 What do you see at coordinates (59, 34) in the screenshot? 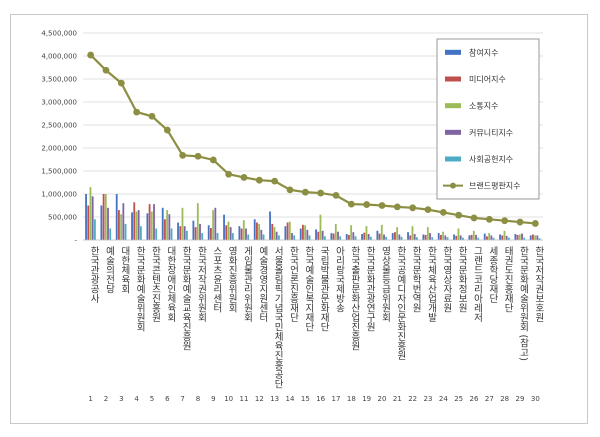
I see `y-tick-label: 4,500,000` at bounding box center [59, 34].